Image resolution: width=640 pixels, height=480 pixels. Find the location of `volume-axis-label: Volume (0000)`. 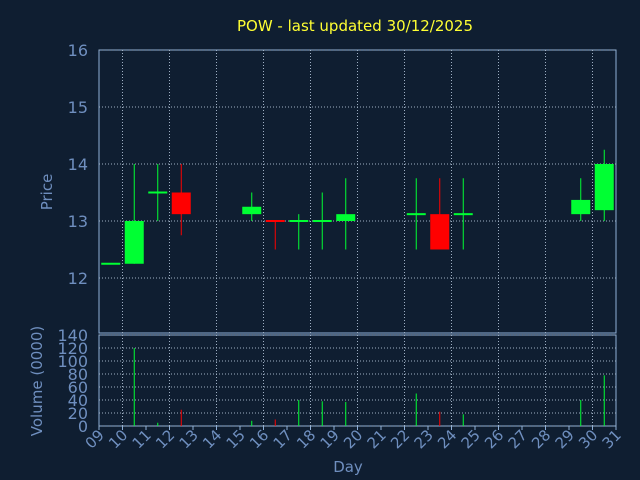

volume-axis-label: Volume (0000) is located at coordinates (37, 381).